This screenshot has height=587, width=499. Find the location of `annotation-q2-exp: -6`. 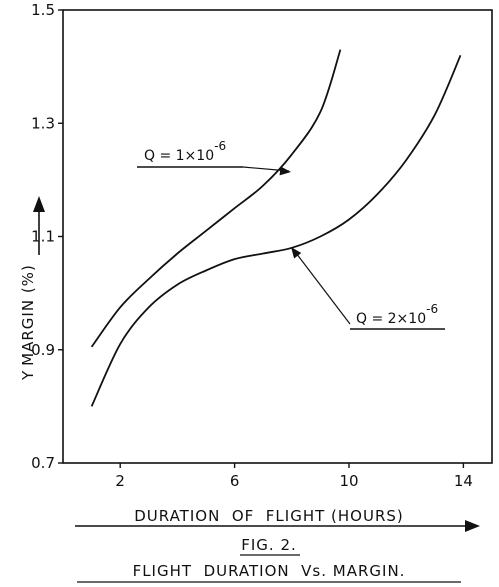

annotation-q2-exp: -6 is located at coordinates (432, 309).